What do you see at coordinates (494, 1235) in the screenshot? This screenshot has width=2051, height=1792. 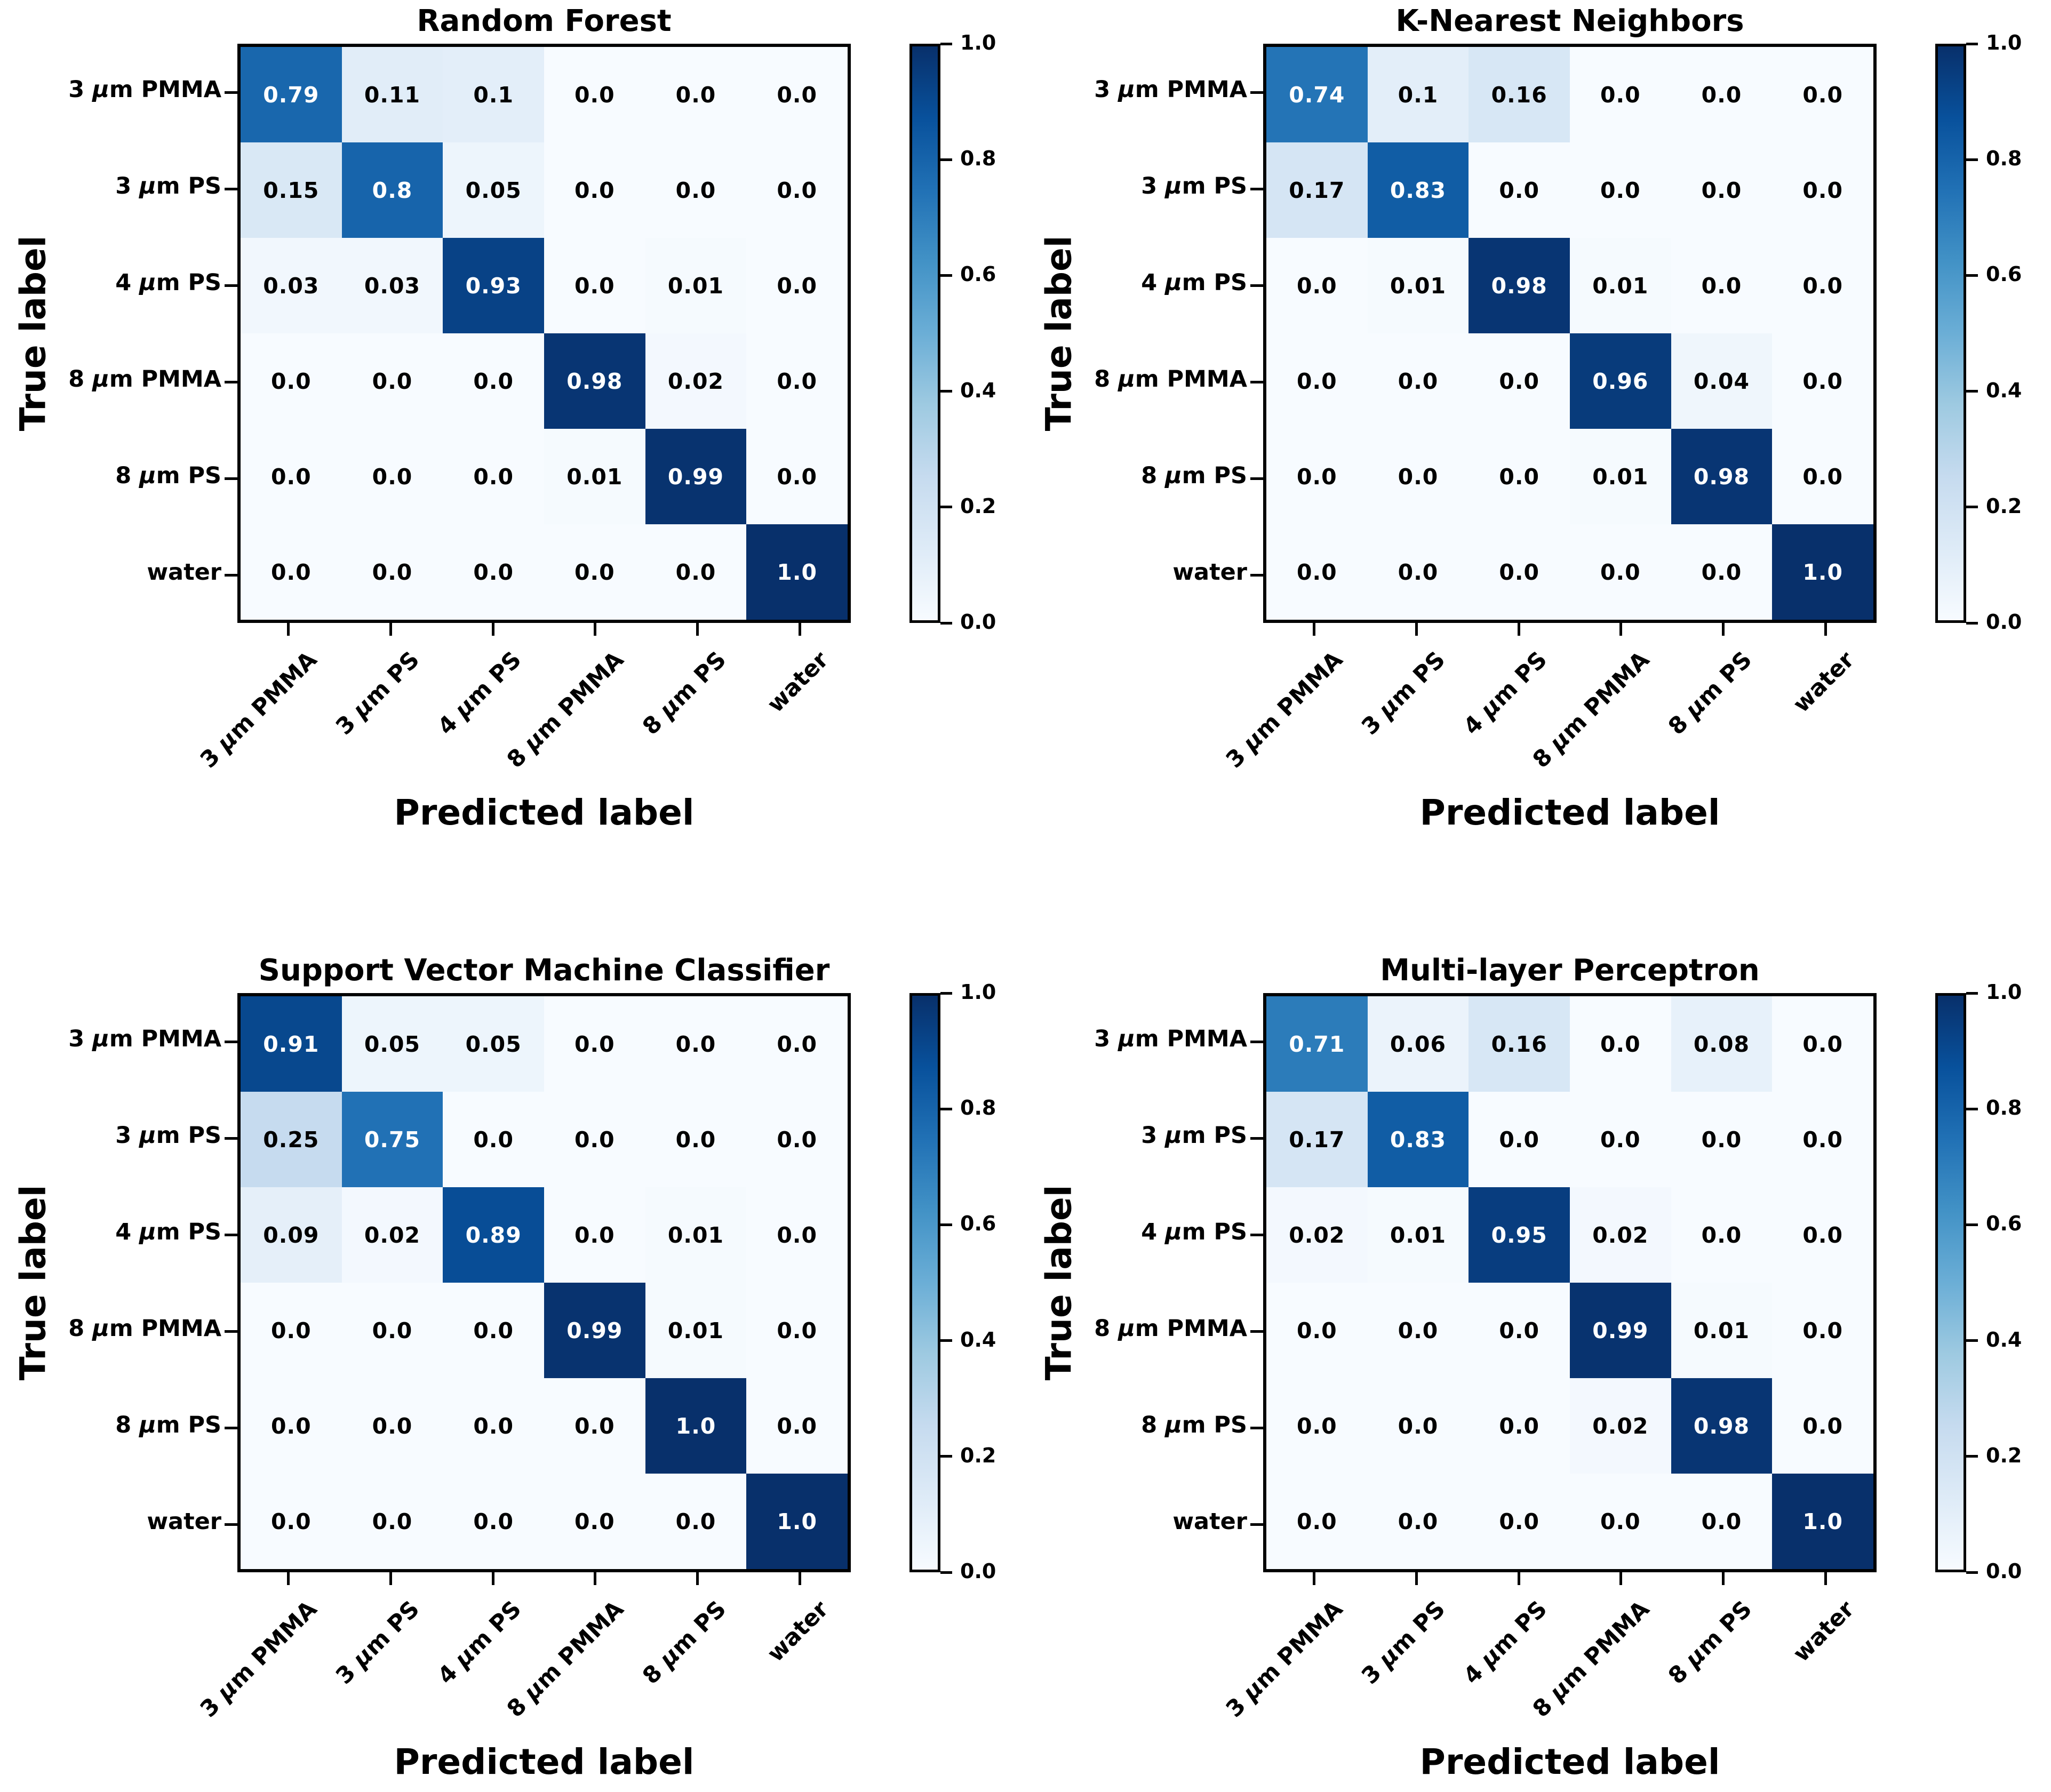 I see `matrix-cell-r2-c2: 0.89` at bounding box center [494, 1235].